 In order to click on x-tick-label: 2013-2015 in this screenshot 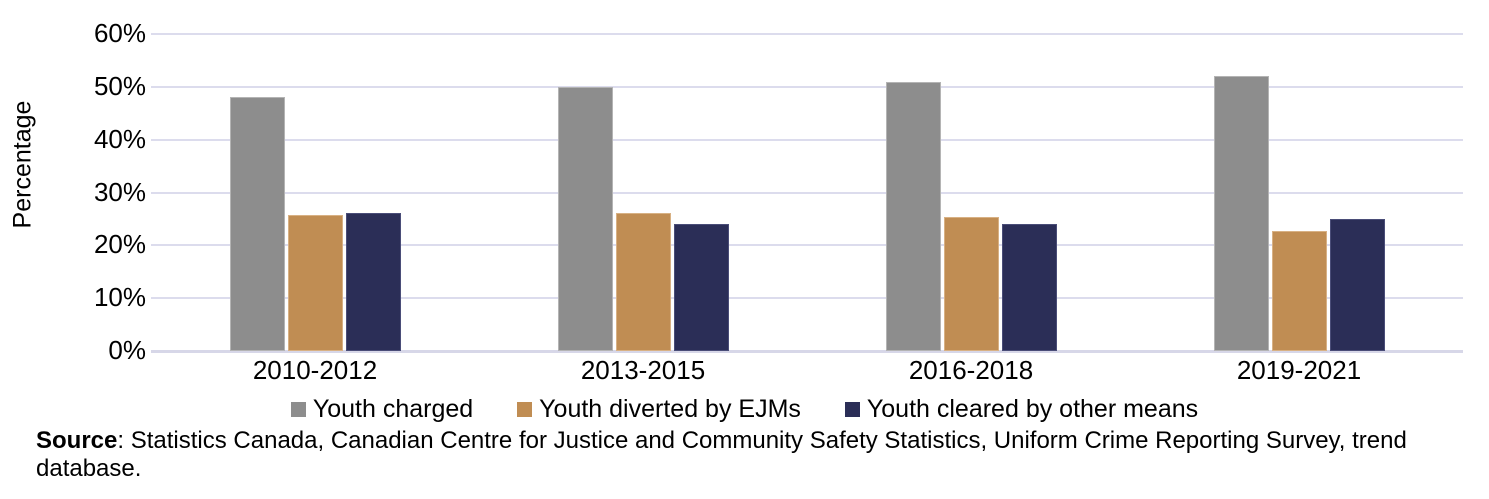, I will do `click(643, 370)`.